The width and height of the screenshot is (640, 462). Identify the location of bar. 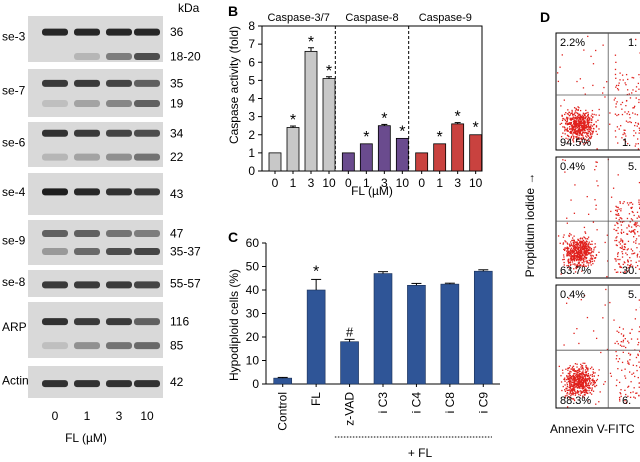
(383, 329).